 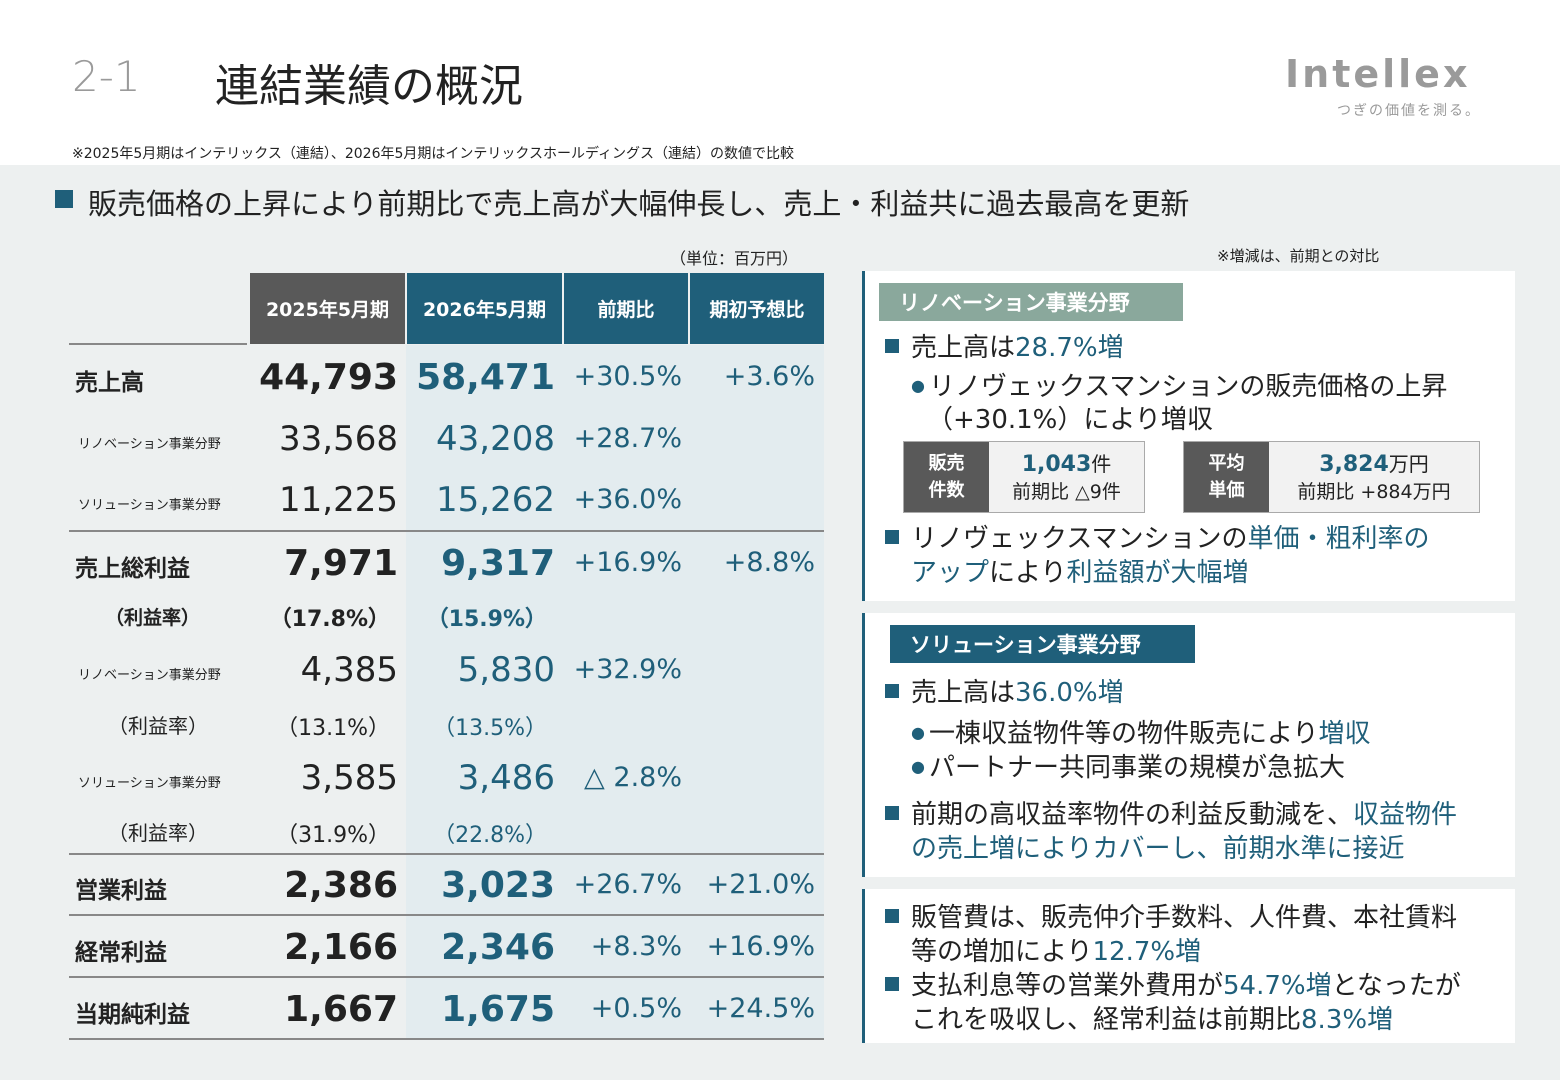 What do you see at coordinates (734, 258) in the screenshot?
I see `unit-label: （単位：百万円）` at bounding box center [734, 258].